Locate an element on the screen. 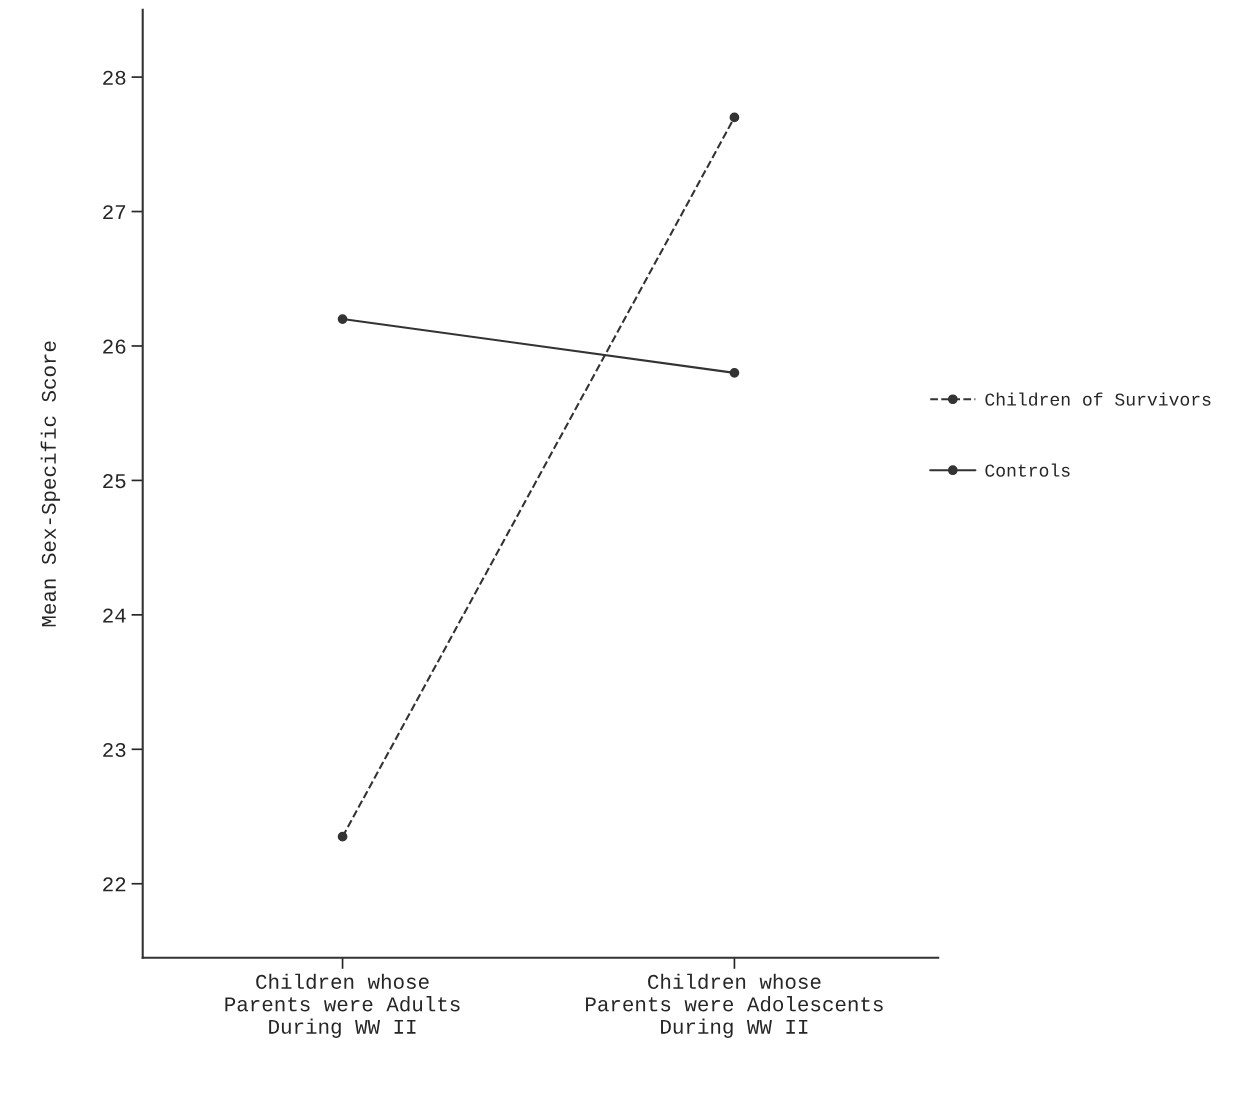 This screenshot has height=1097, width=1241. y-axis-title: Mean Sex-Specific Score is located at coordinates (50, 484).